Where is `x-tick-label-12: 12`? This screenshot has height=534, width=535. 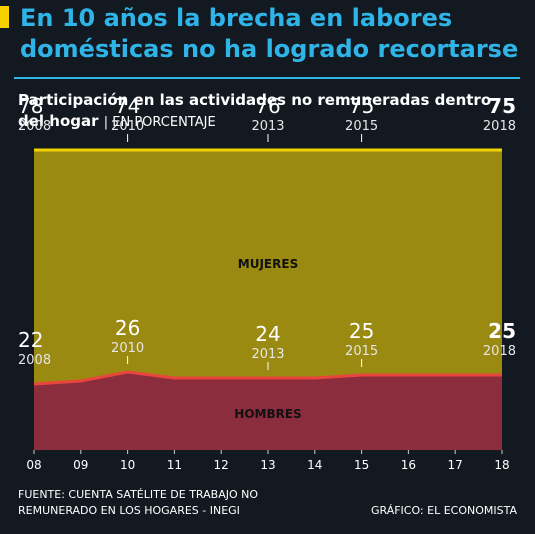
x-tick-label-12: 12 is located at coordinates (221, 465).